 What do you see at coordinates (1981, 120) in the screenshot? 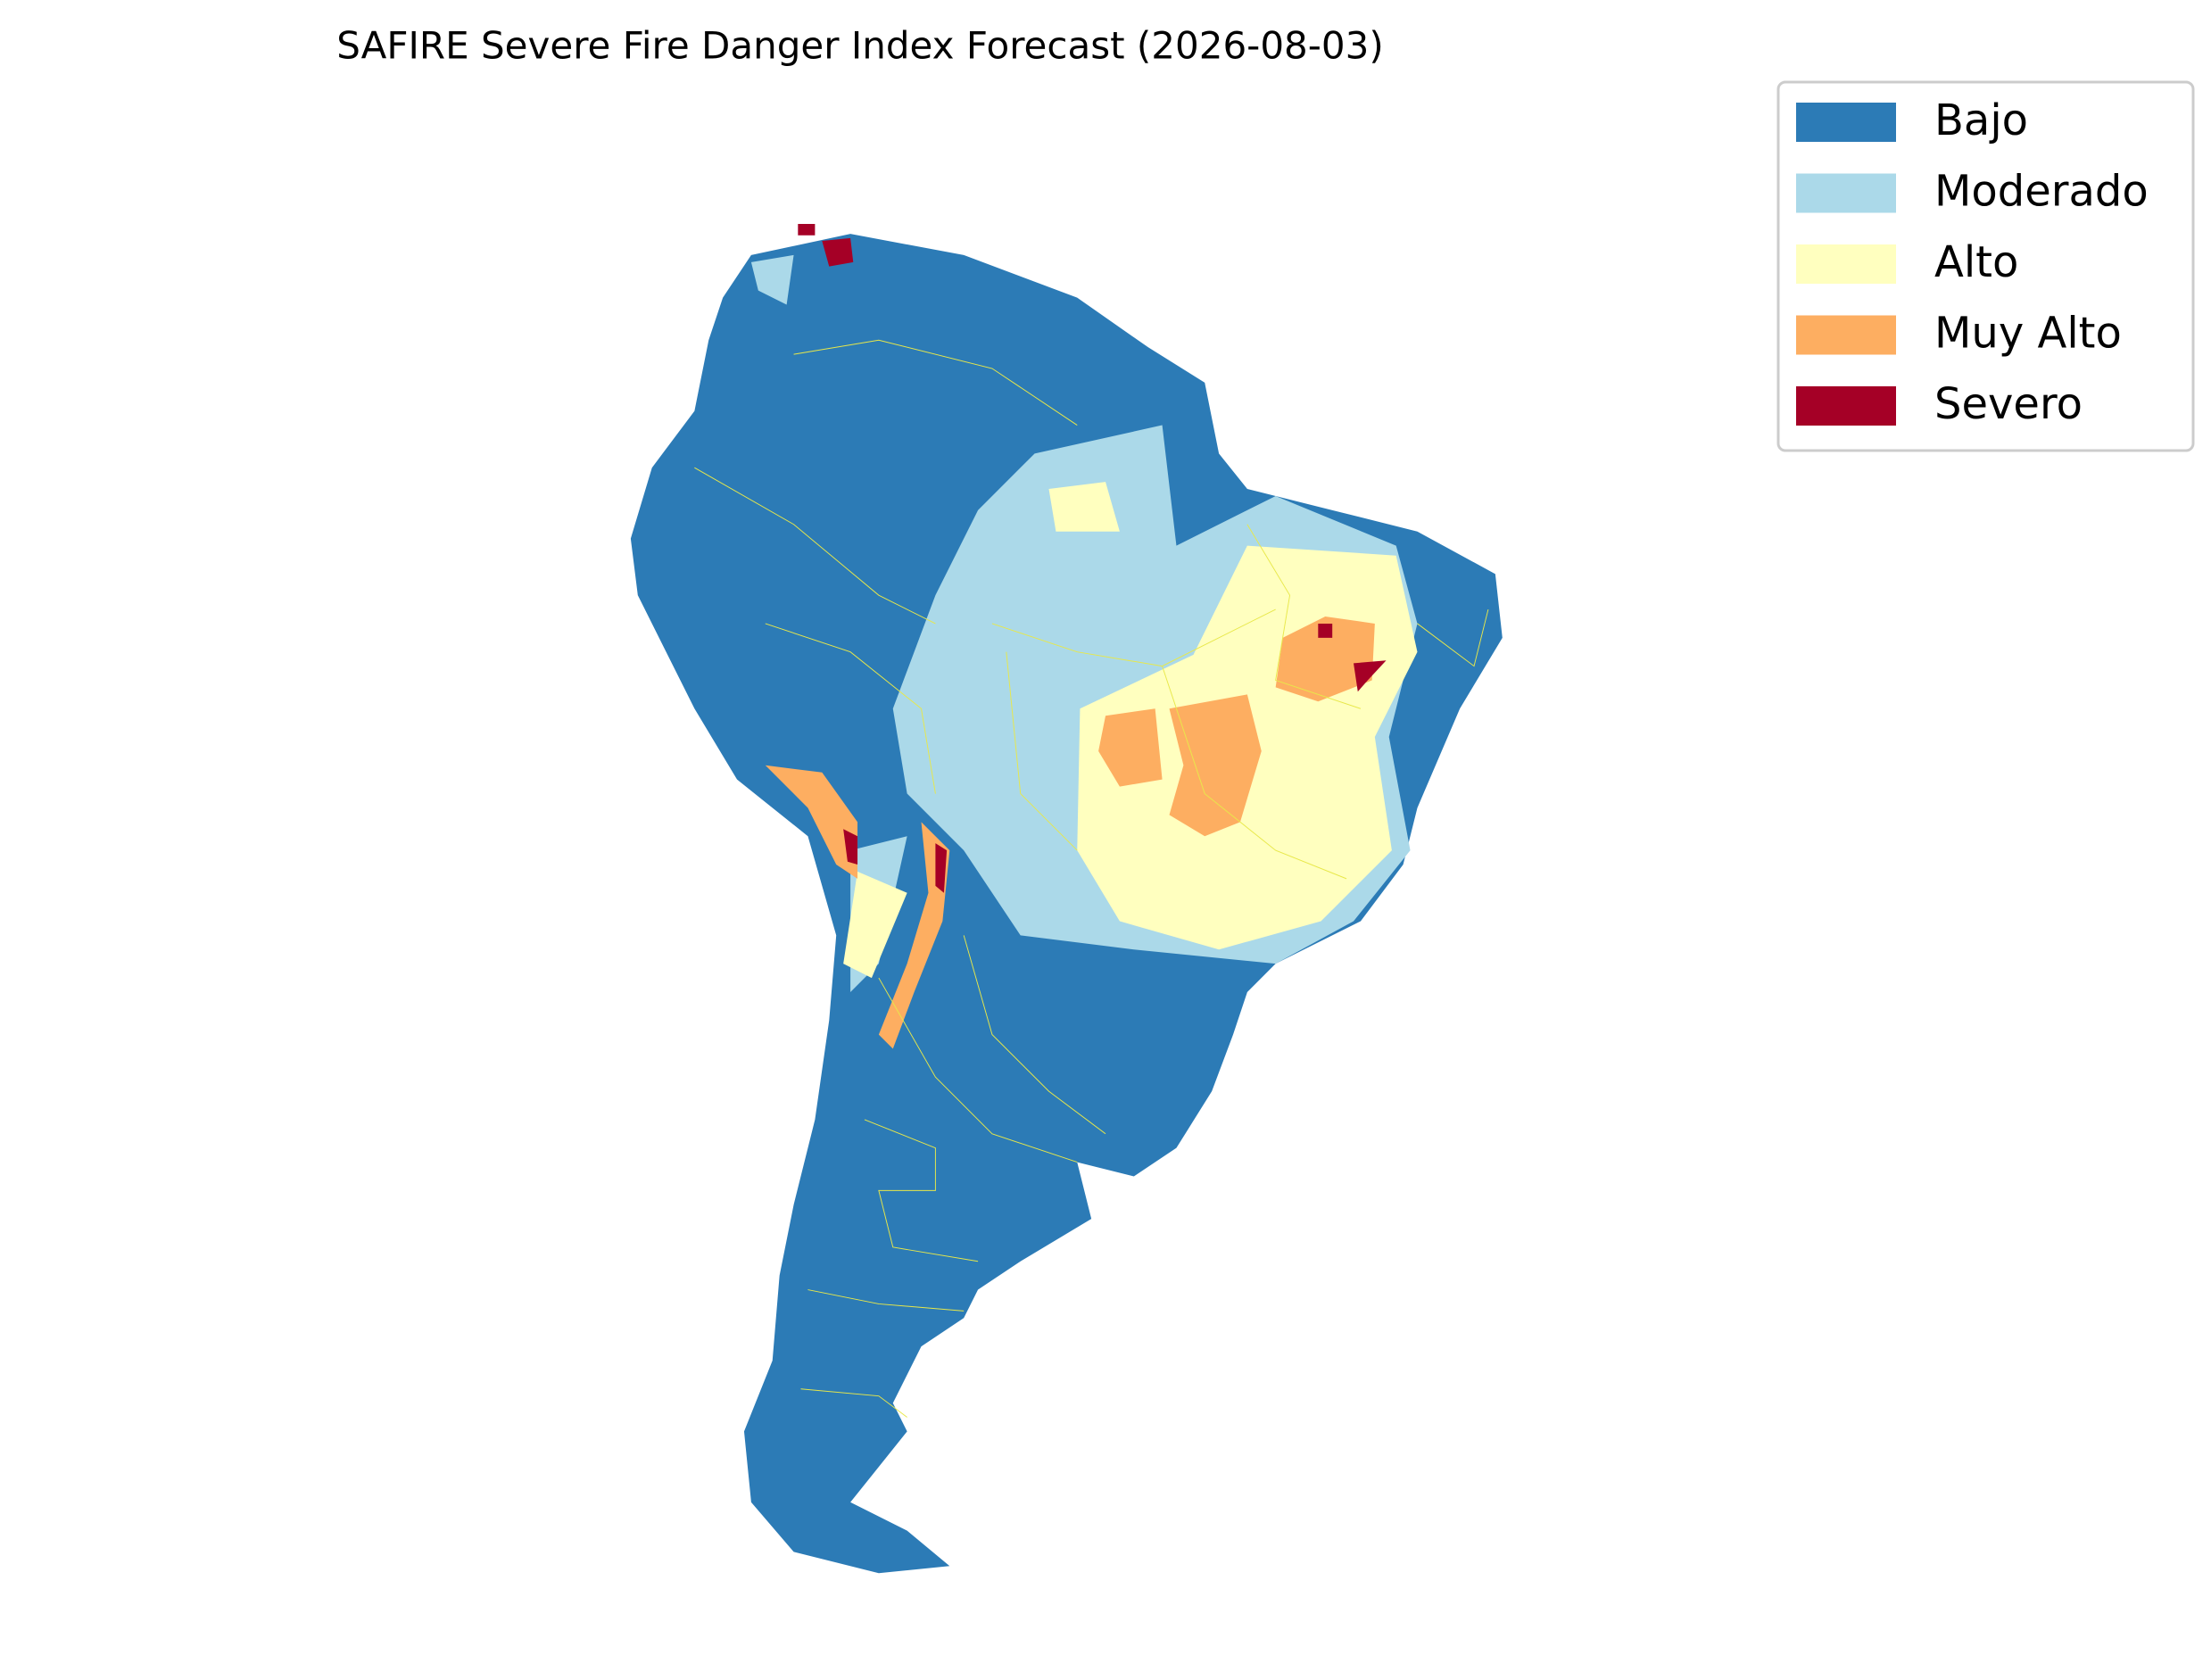
I see `legend-label: Bajo` at bounding box center [1981, 120].